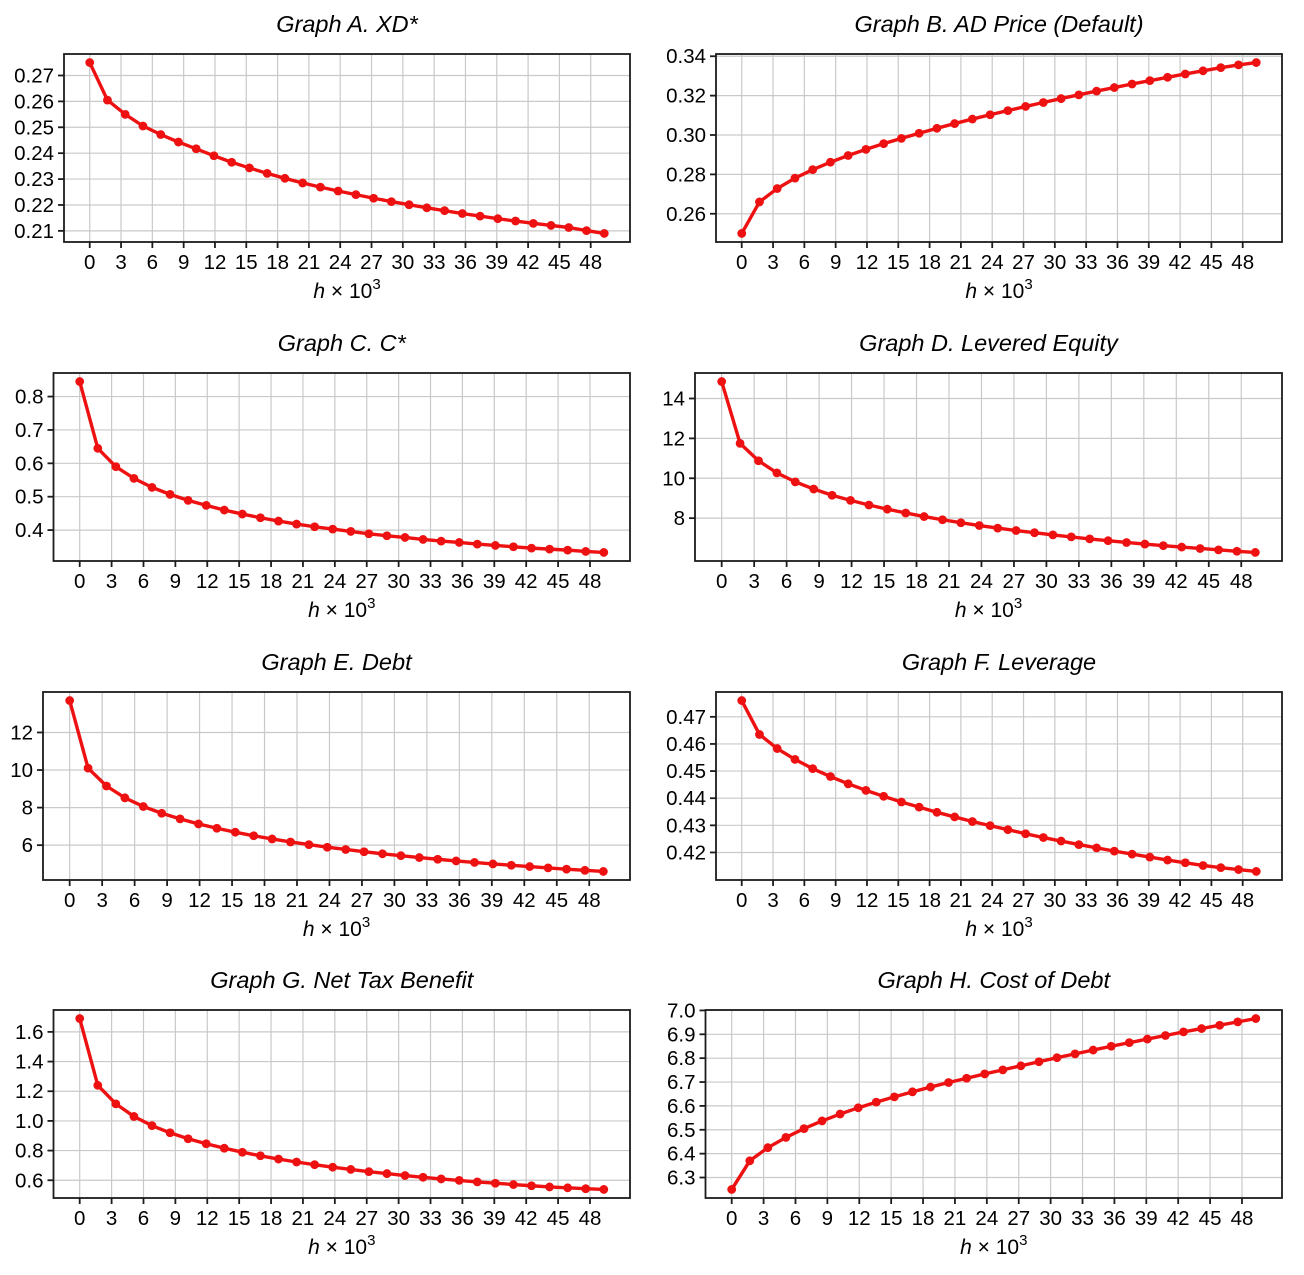  What do you see at coordinates (993, 1104) in the screenshot?
I see `data-line` at bounding box center [993, 1104].